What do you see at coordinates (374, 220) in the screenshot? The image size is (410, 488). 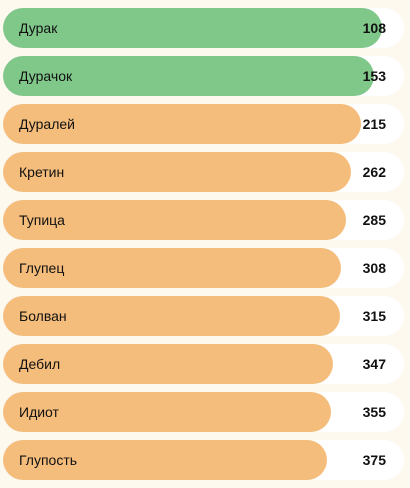 I see `item-value: 285` at bounding box center [374, 220].